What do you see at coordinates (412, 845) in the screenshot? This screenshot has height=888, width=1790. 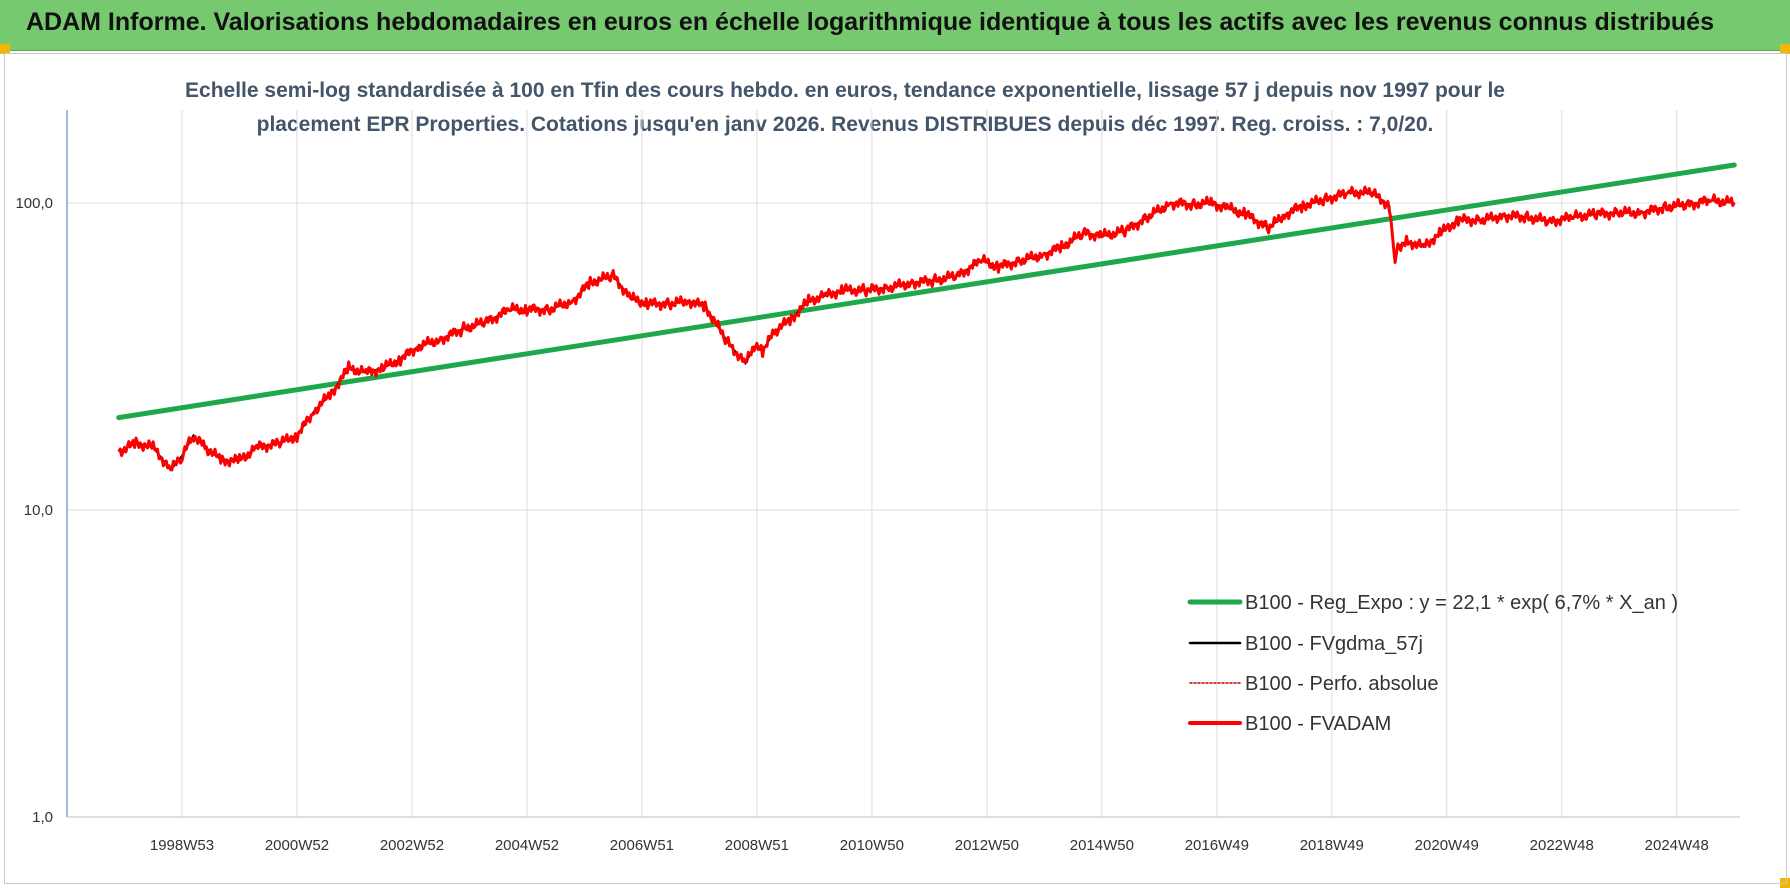 I see `x-tick-label: 2002W52` at bounding box center [412, 845].